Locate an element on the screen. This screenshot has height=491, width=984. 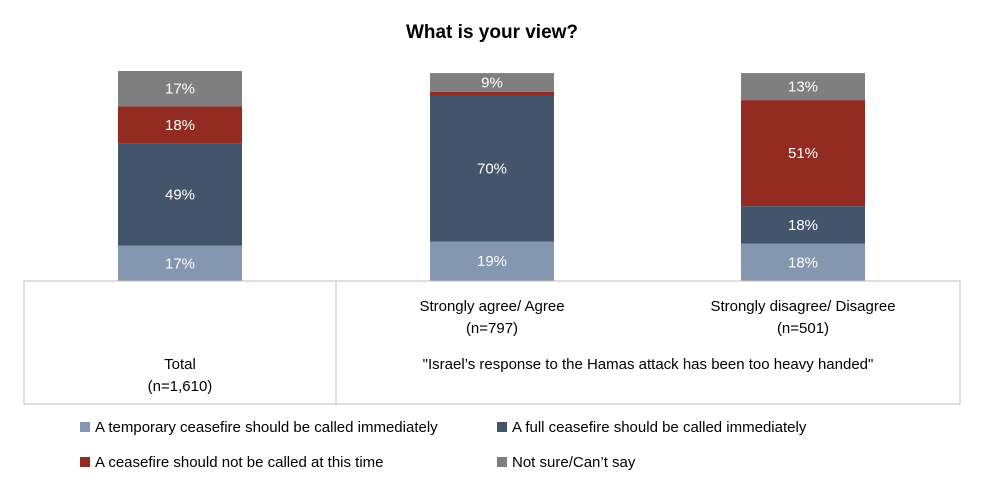
bar-segment-disagree-full is located at coordinates (803, 225).